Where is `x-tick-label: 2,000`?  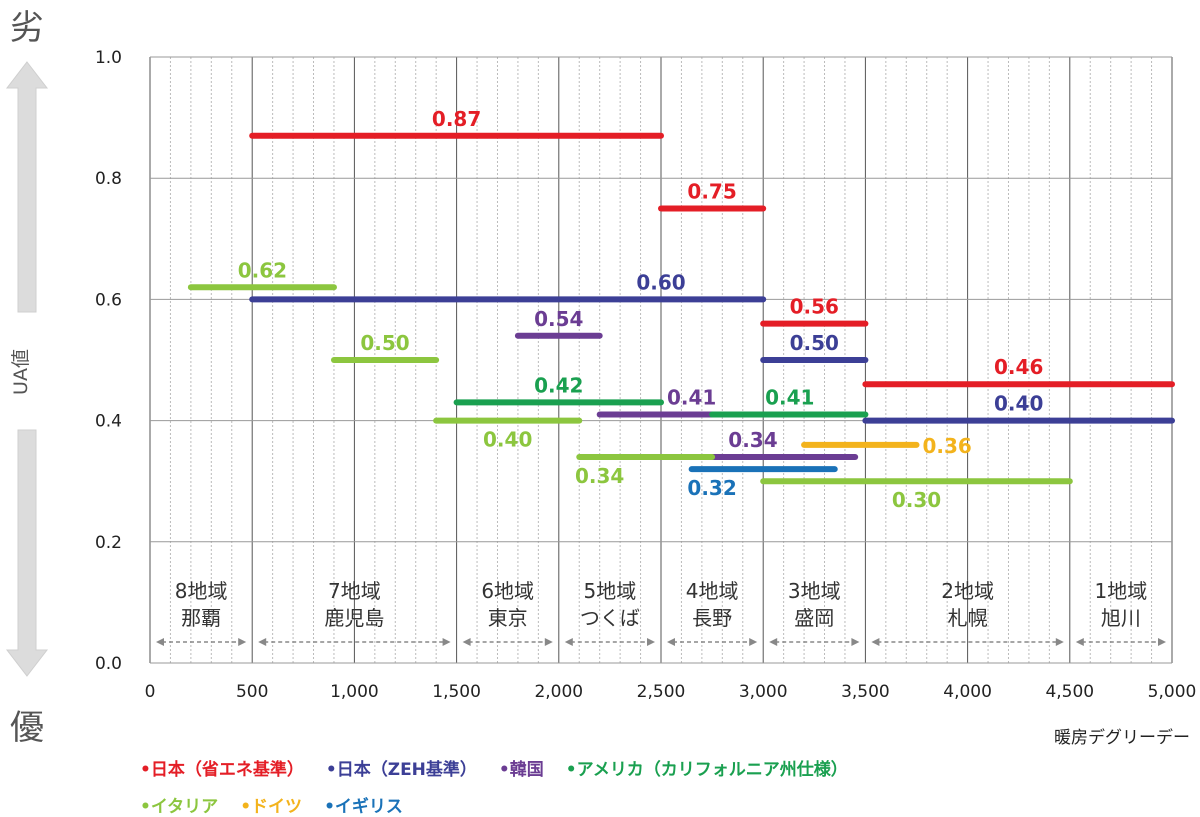
x-tick-label: 2,000 is located at coordinates (558, 692).